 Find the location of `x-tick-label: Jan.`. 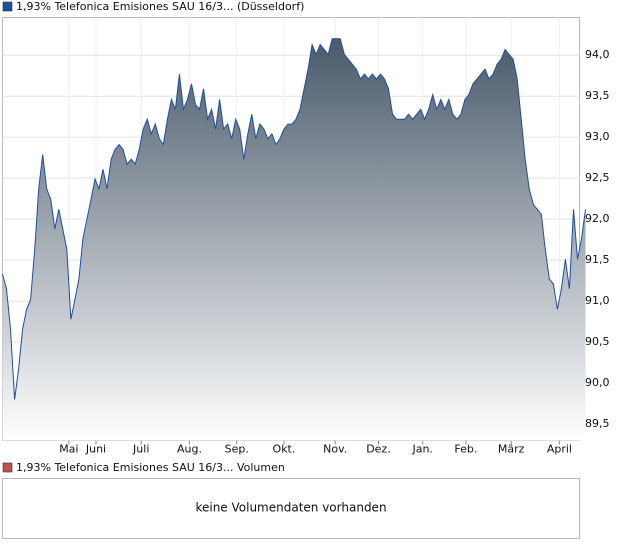

x-tick-label: Jan. is located at coordinates (421, 449).